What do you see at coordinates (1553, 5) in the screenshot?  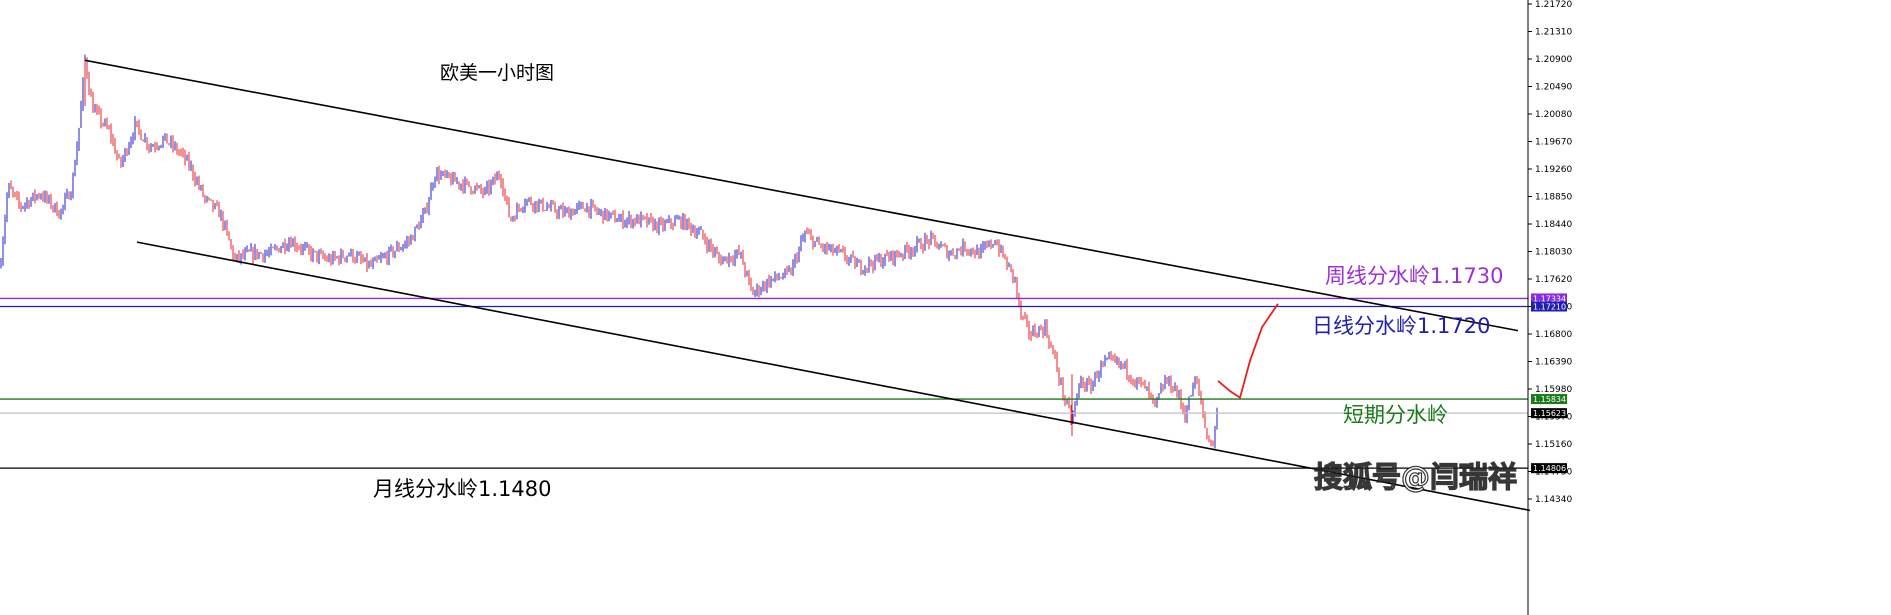 I see `y-tick-label: 1.21720` at bounding box center [1553, 5].